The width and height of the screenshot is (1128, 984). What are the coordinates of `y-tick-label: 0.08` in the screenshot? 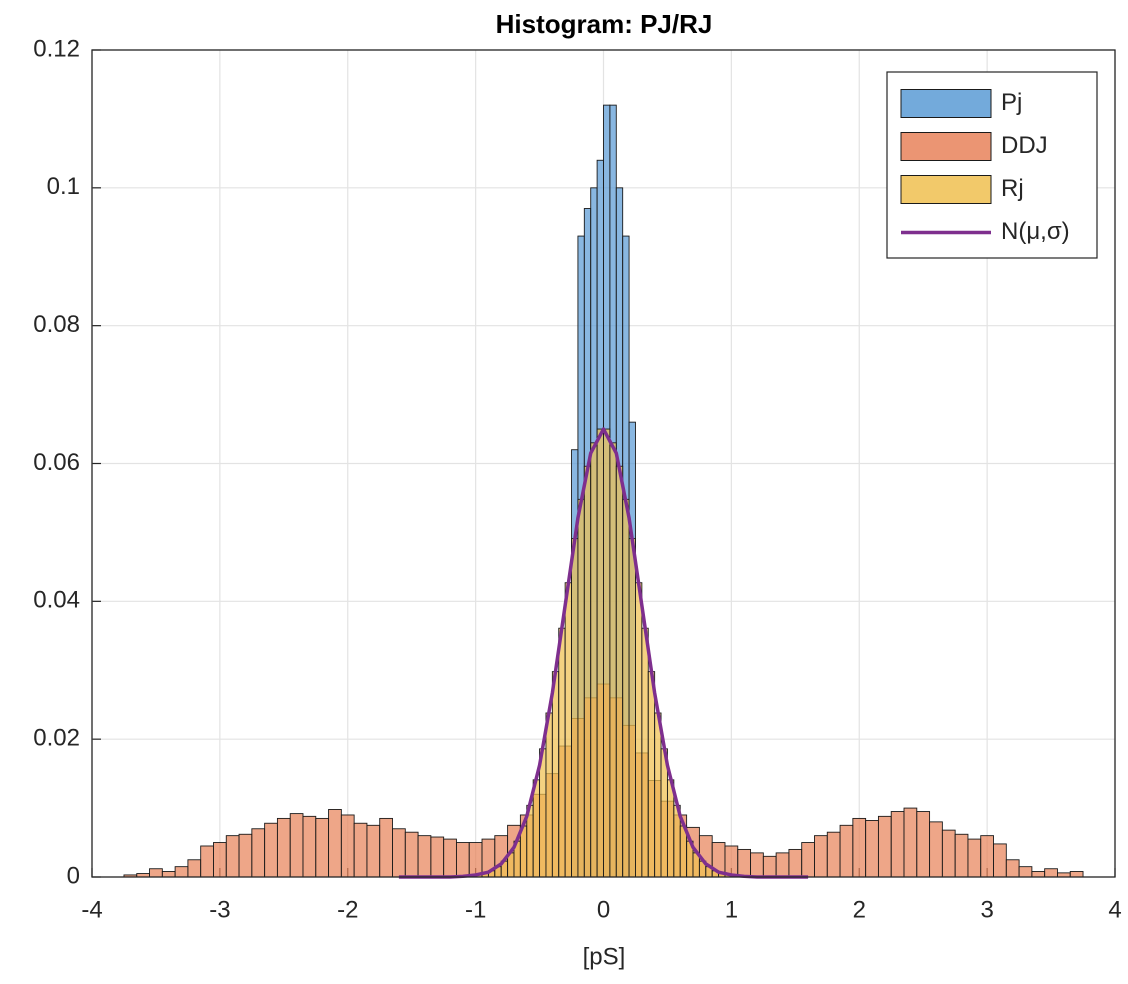 It's located at (56, 324).